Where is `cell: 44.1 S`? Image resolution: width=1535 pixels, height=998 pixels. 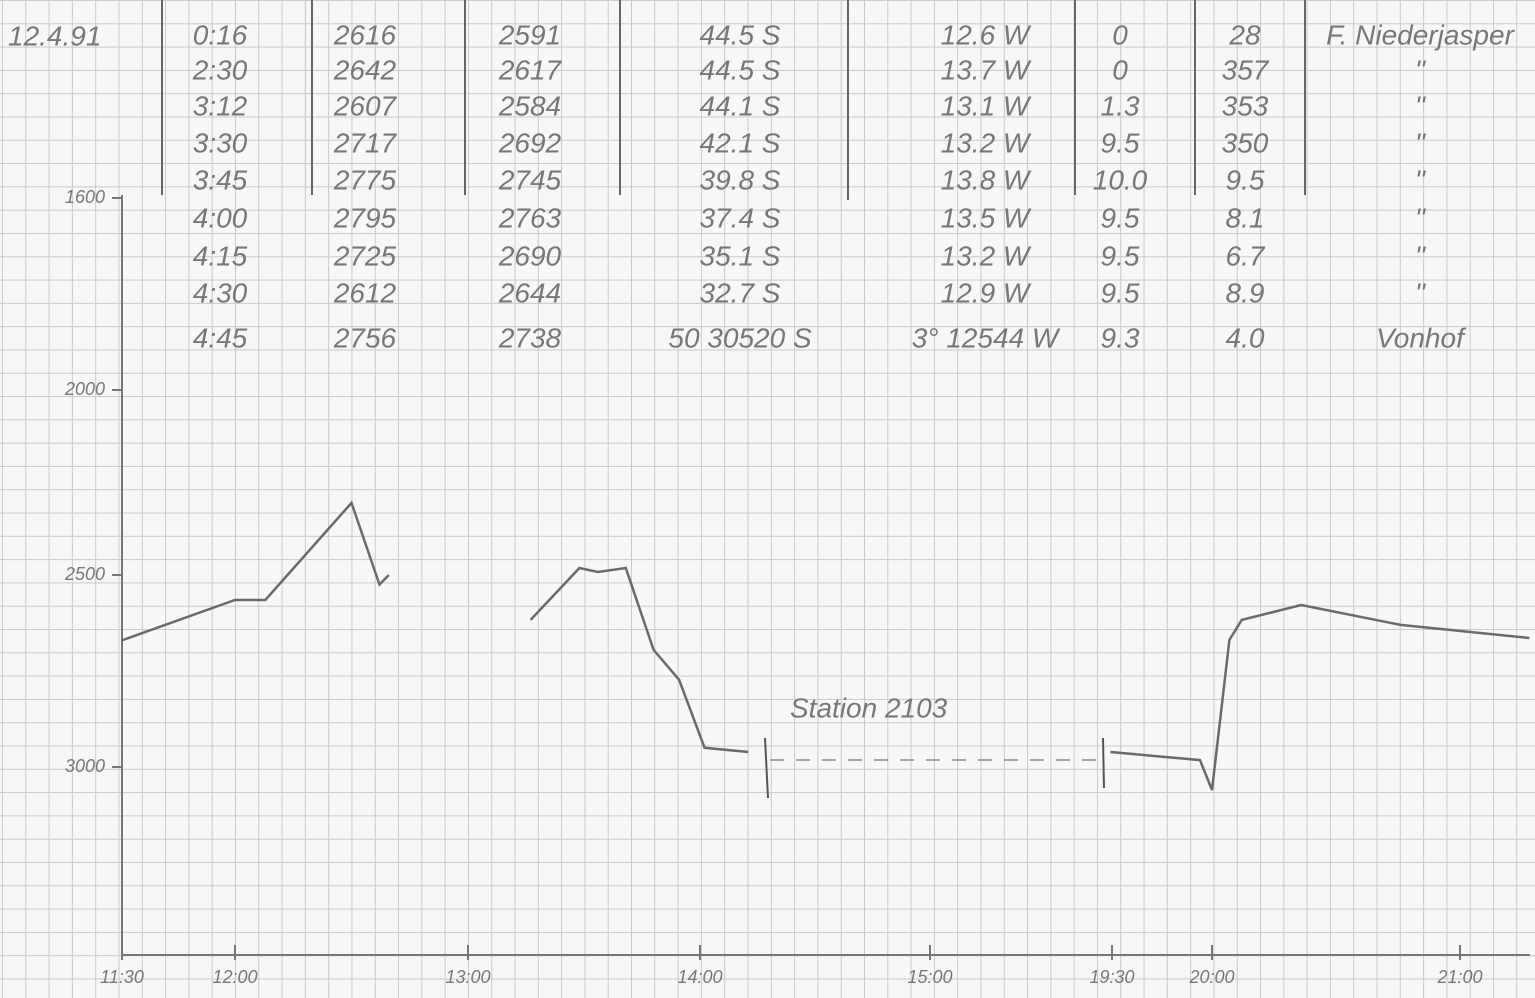
cell: 44.1 S is located at coordinates (740, 105).